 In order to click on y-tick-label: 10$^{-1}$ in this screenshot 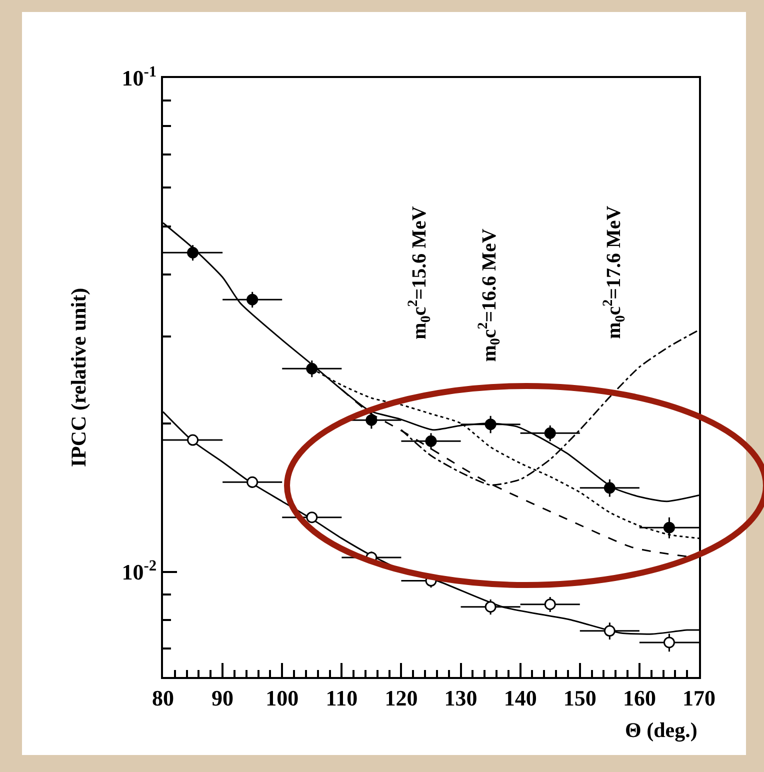, I will do `click(139, 77)`.